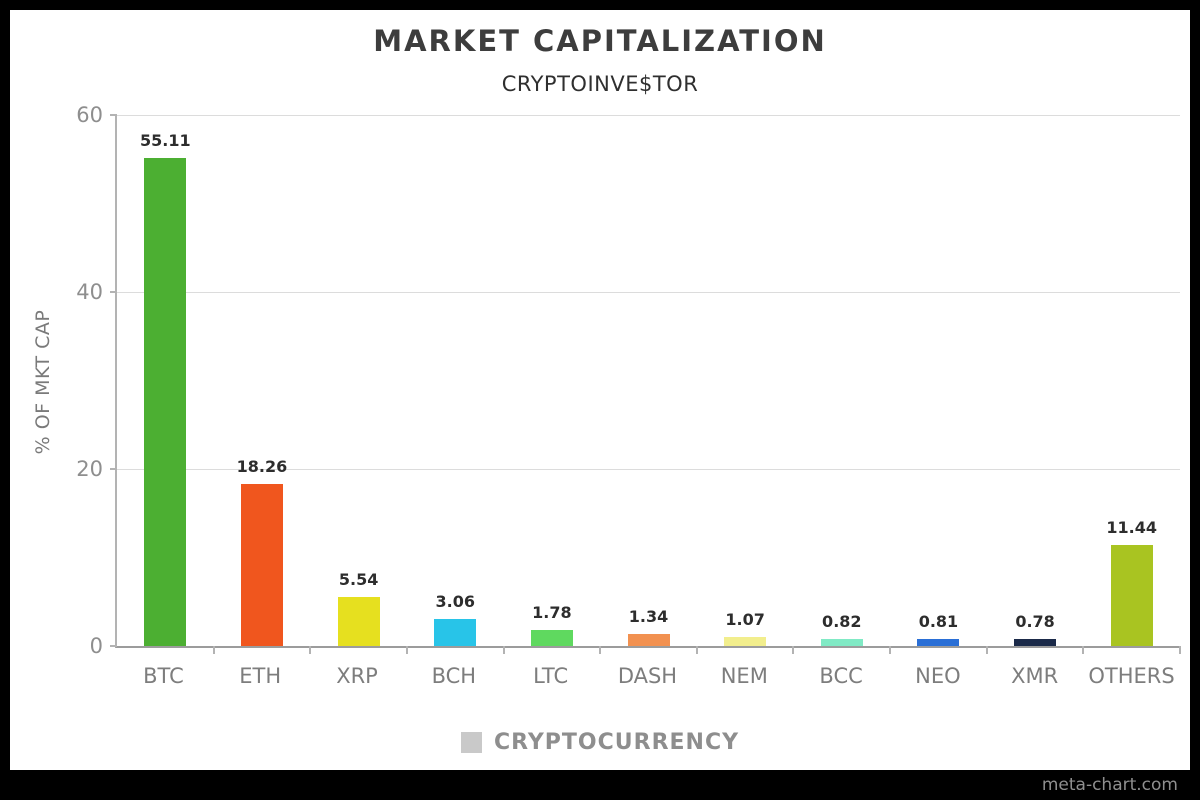 The height and width of the screenshot is (800, 1200). What do you see at coordinates (842, 621) in the screenshot?
I see `bar-value-BCC: 0.82` at bounding box center [842, 621].